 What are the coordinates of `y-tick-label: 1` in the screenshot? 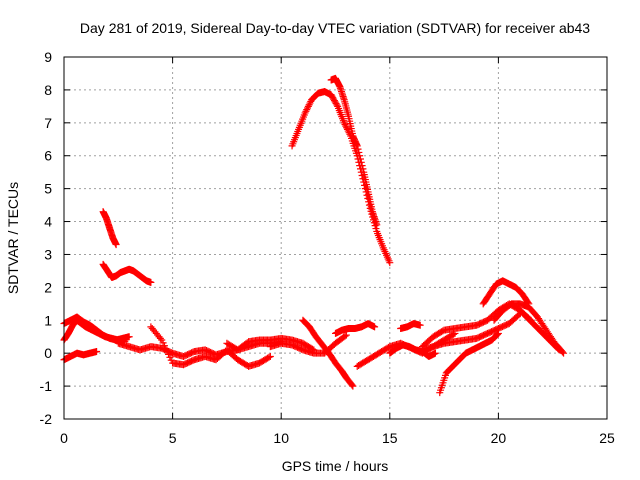 It's located at (48, 320).